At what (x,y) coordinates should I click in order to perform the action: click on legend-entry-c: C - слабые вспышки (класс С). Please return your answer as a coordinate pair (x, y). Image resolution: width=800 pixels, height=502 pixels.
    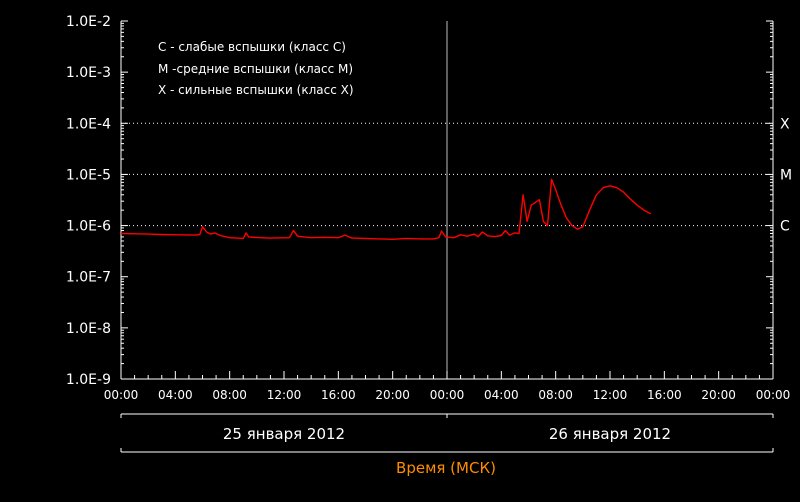
    Looking at the image, I should click on (252, 47).